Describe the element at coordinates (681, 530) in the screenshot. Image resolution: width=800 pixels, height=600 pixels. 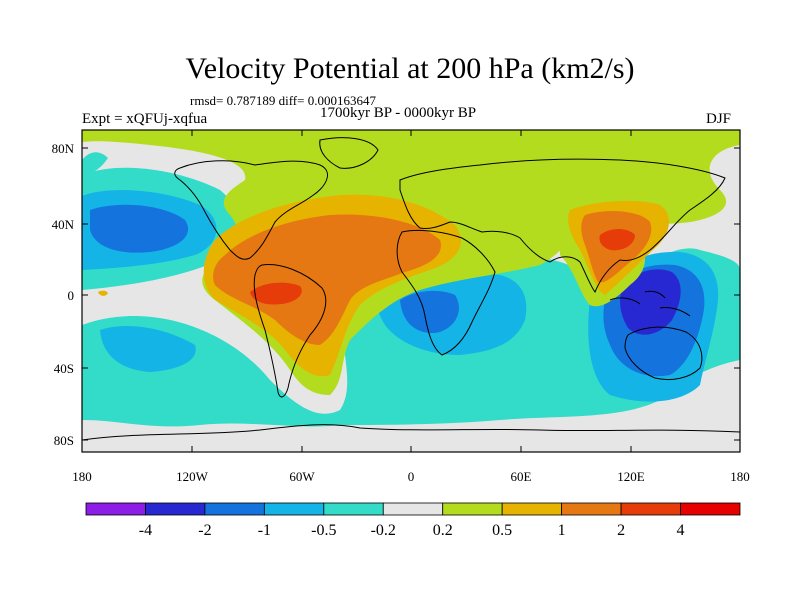
I see `colorbar-label: 4` at that location.